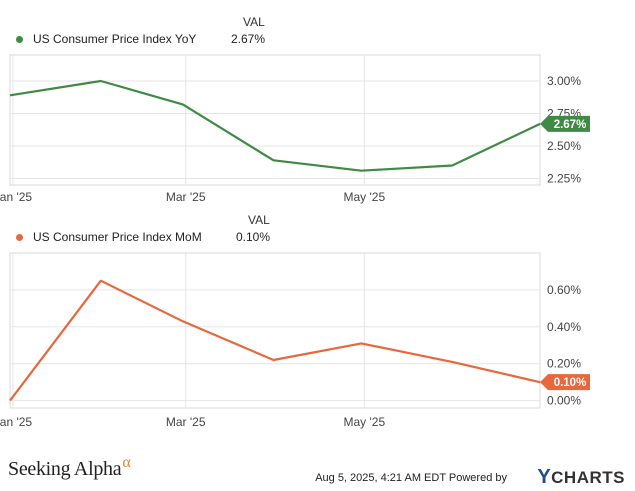 The width and height of the screenshot is (635, 491). What do you see at coordinates (117, 237) in the screenshot?
I see `legend-label: US Consumer Price Index MoM` at bounding box center [117, 237].